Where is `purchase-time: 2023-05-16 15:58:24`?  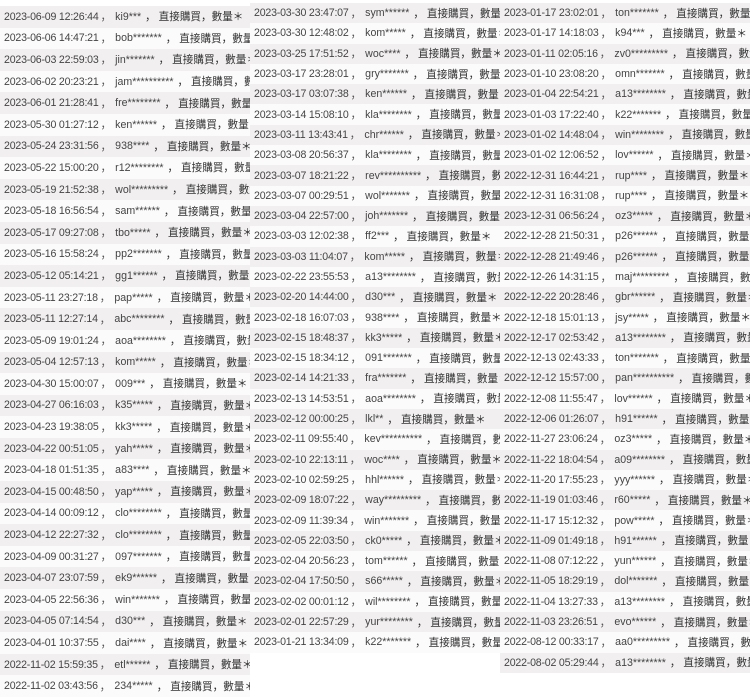 purchase-time: 2023-05-16 15:58:24 is located at coordinates (51, 254).